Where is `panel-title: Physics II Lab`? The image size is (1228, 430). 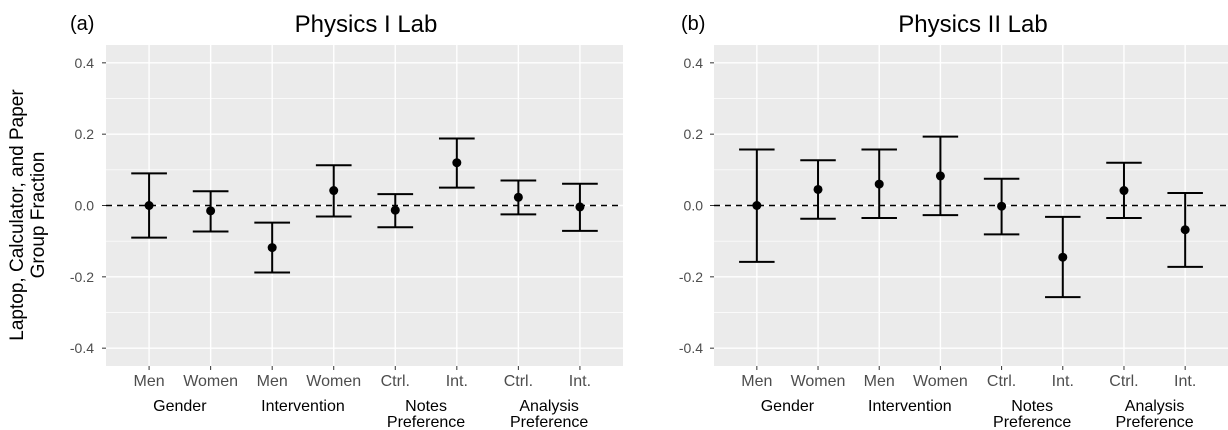 panel-title: Physics II Lab is located at coordinates (972, 24).